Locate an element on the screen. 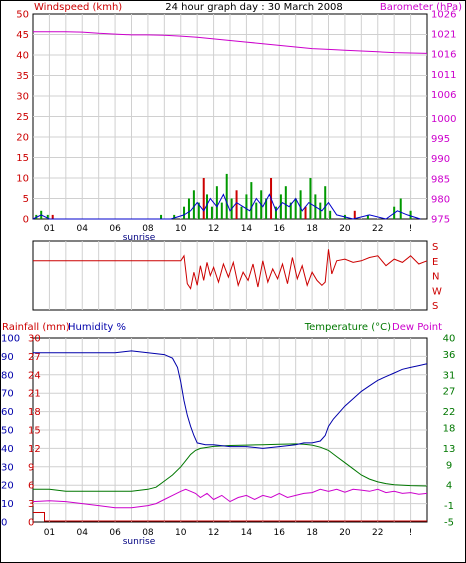 The image size is (466, 563). humidity-tick-label: 70 is located at coordinates (7, 394).